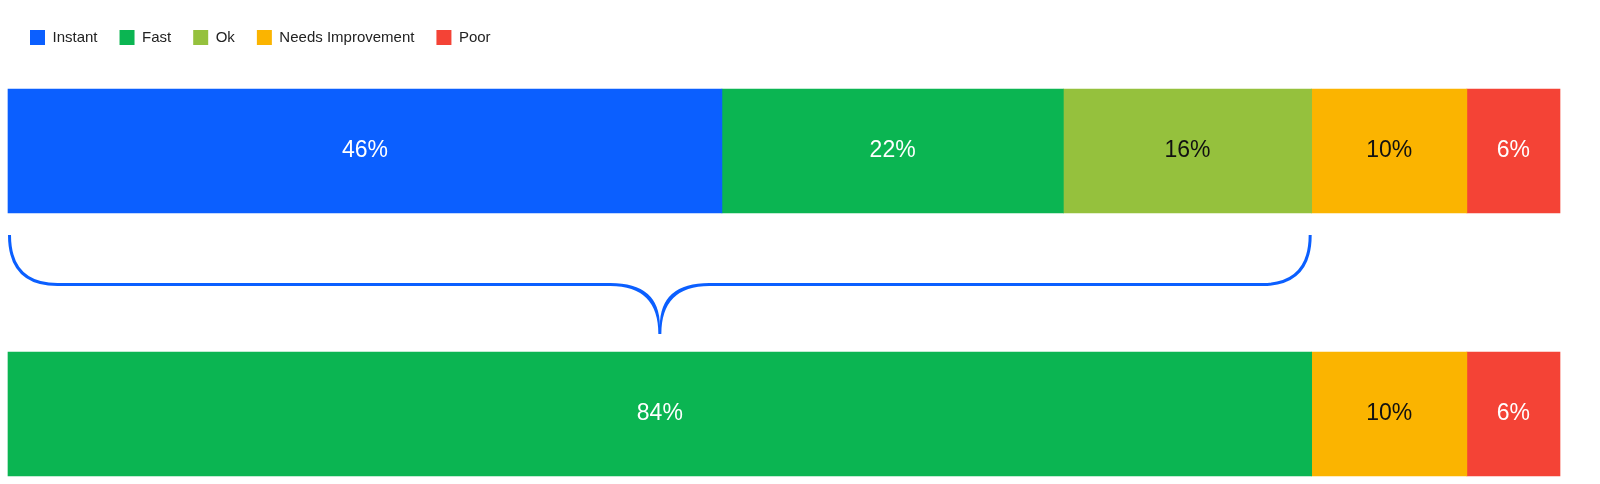 The height and width of the screenshot is (484, 1600). I want to click on legend-label: Needs Improvement, so click(347, 36).